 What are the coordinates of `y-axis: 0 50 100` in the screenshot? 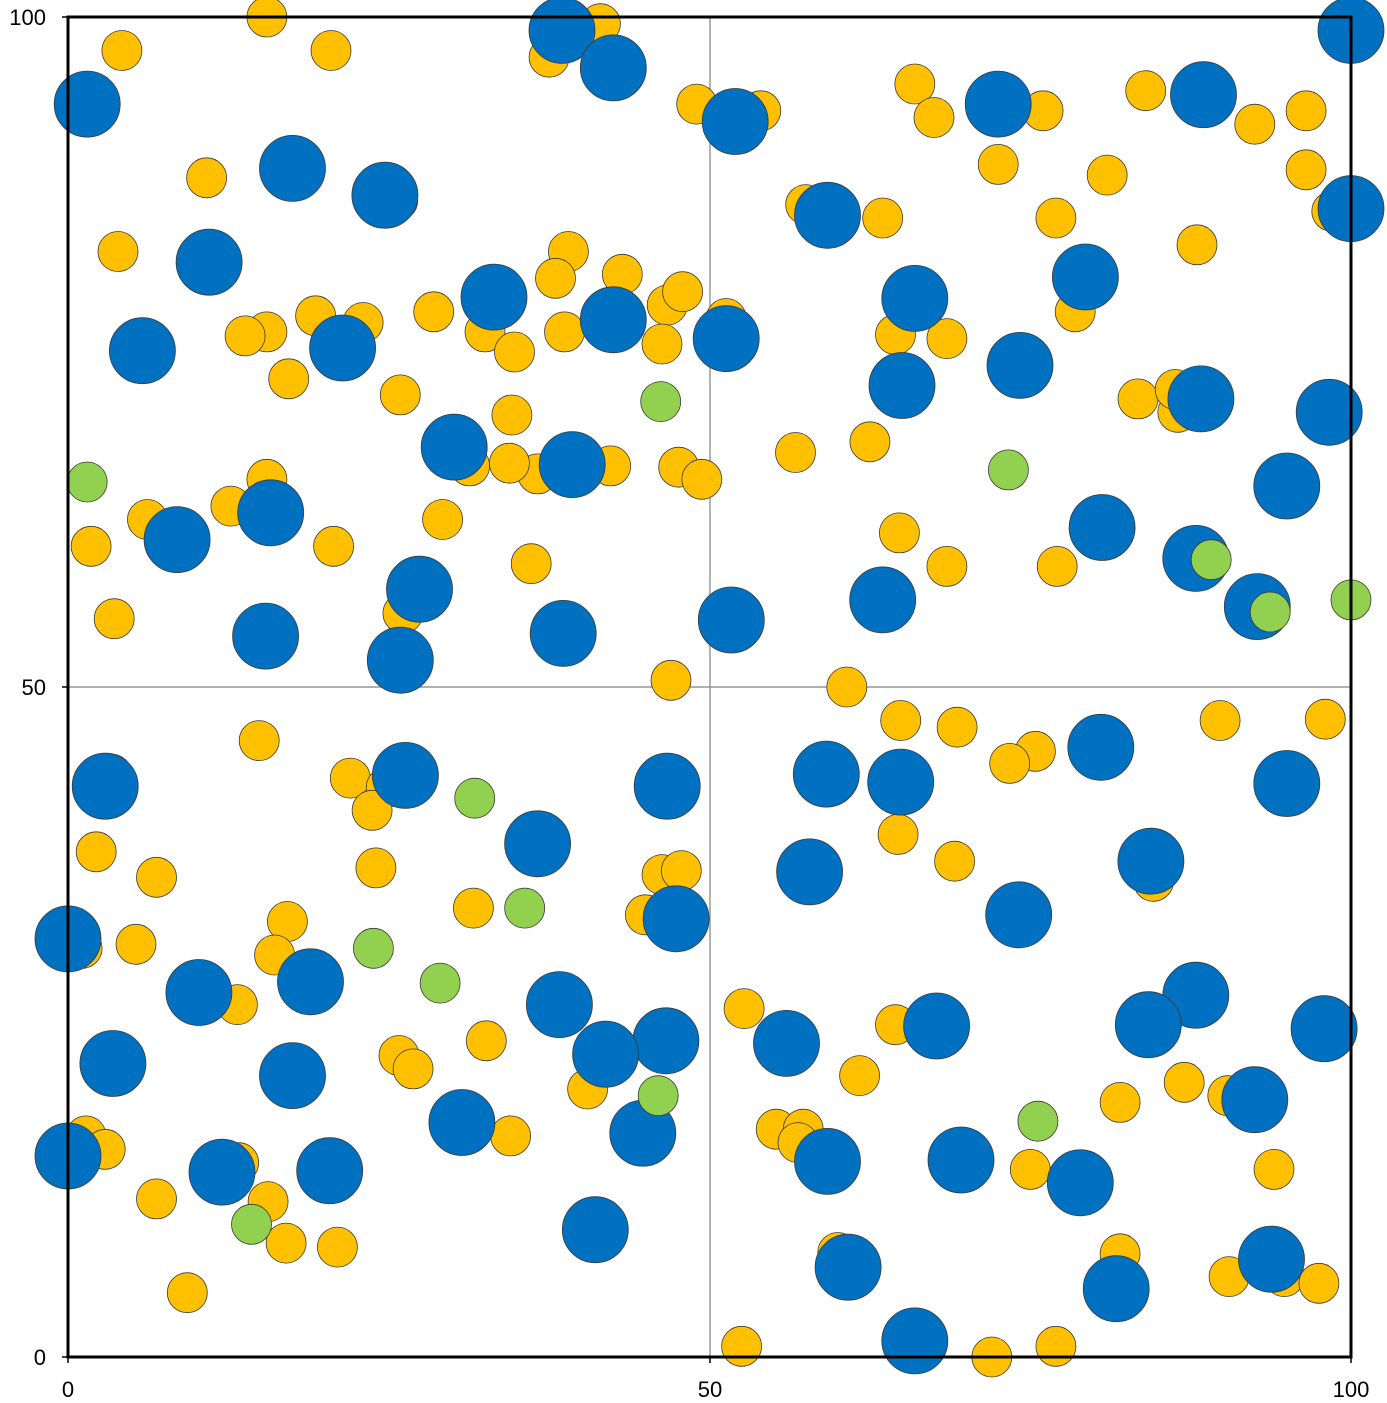 It's located at (38, 687).